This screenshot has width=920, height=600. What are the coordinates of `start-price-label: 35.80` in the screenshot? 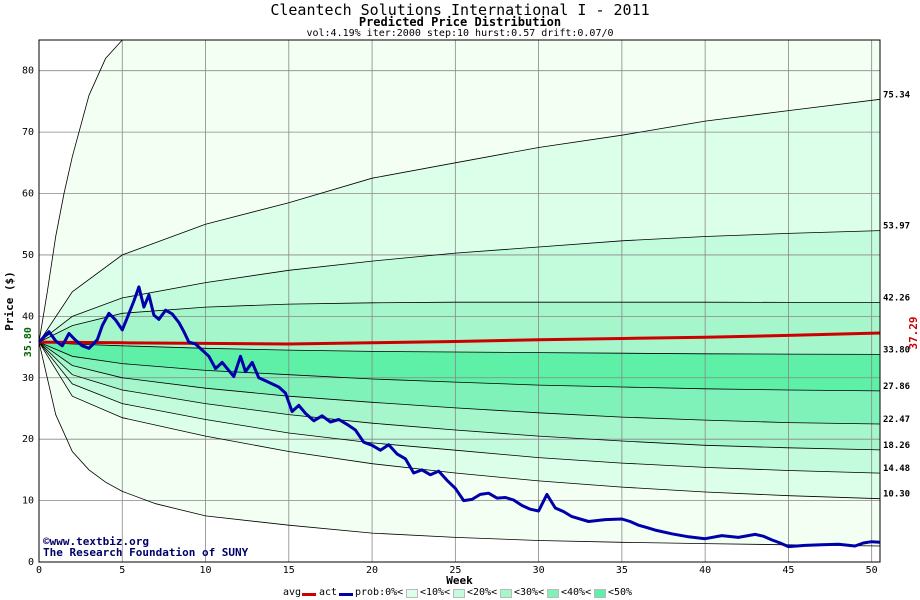 It's located at (28, 342).